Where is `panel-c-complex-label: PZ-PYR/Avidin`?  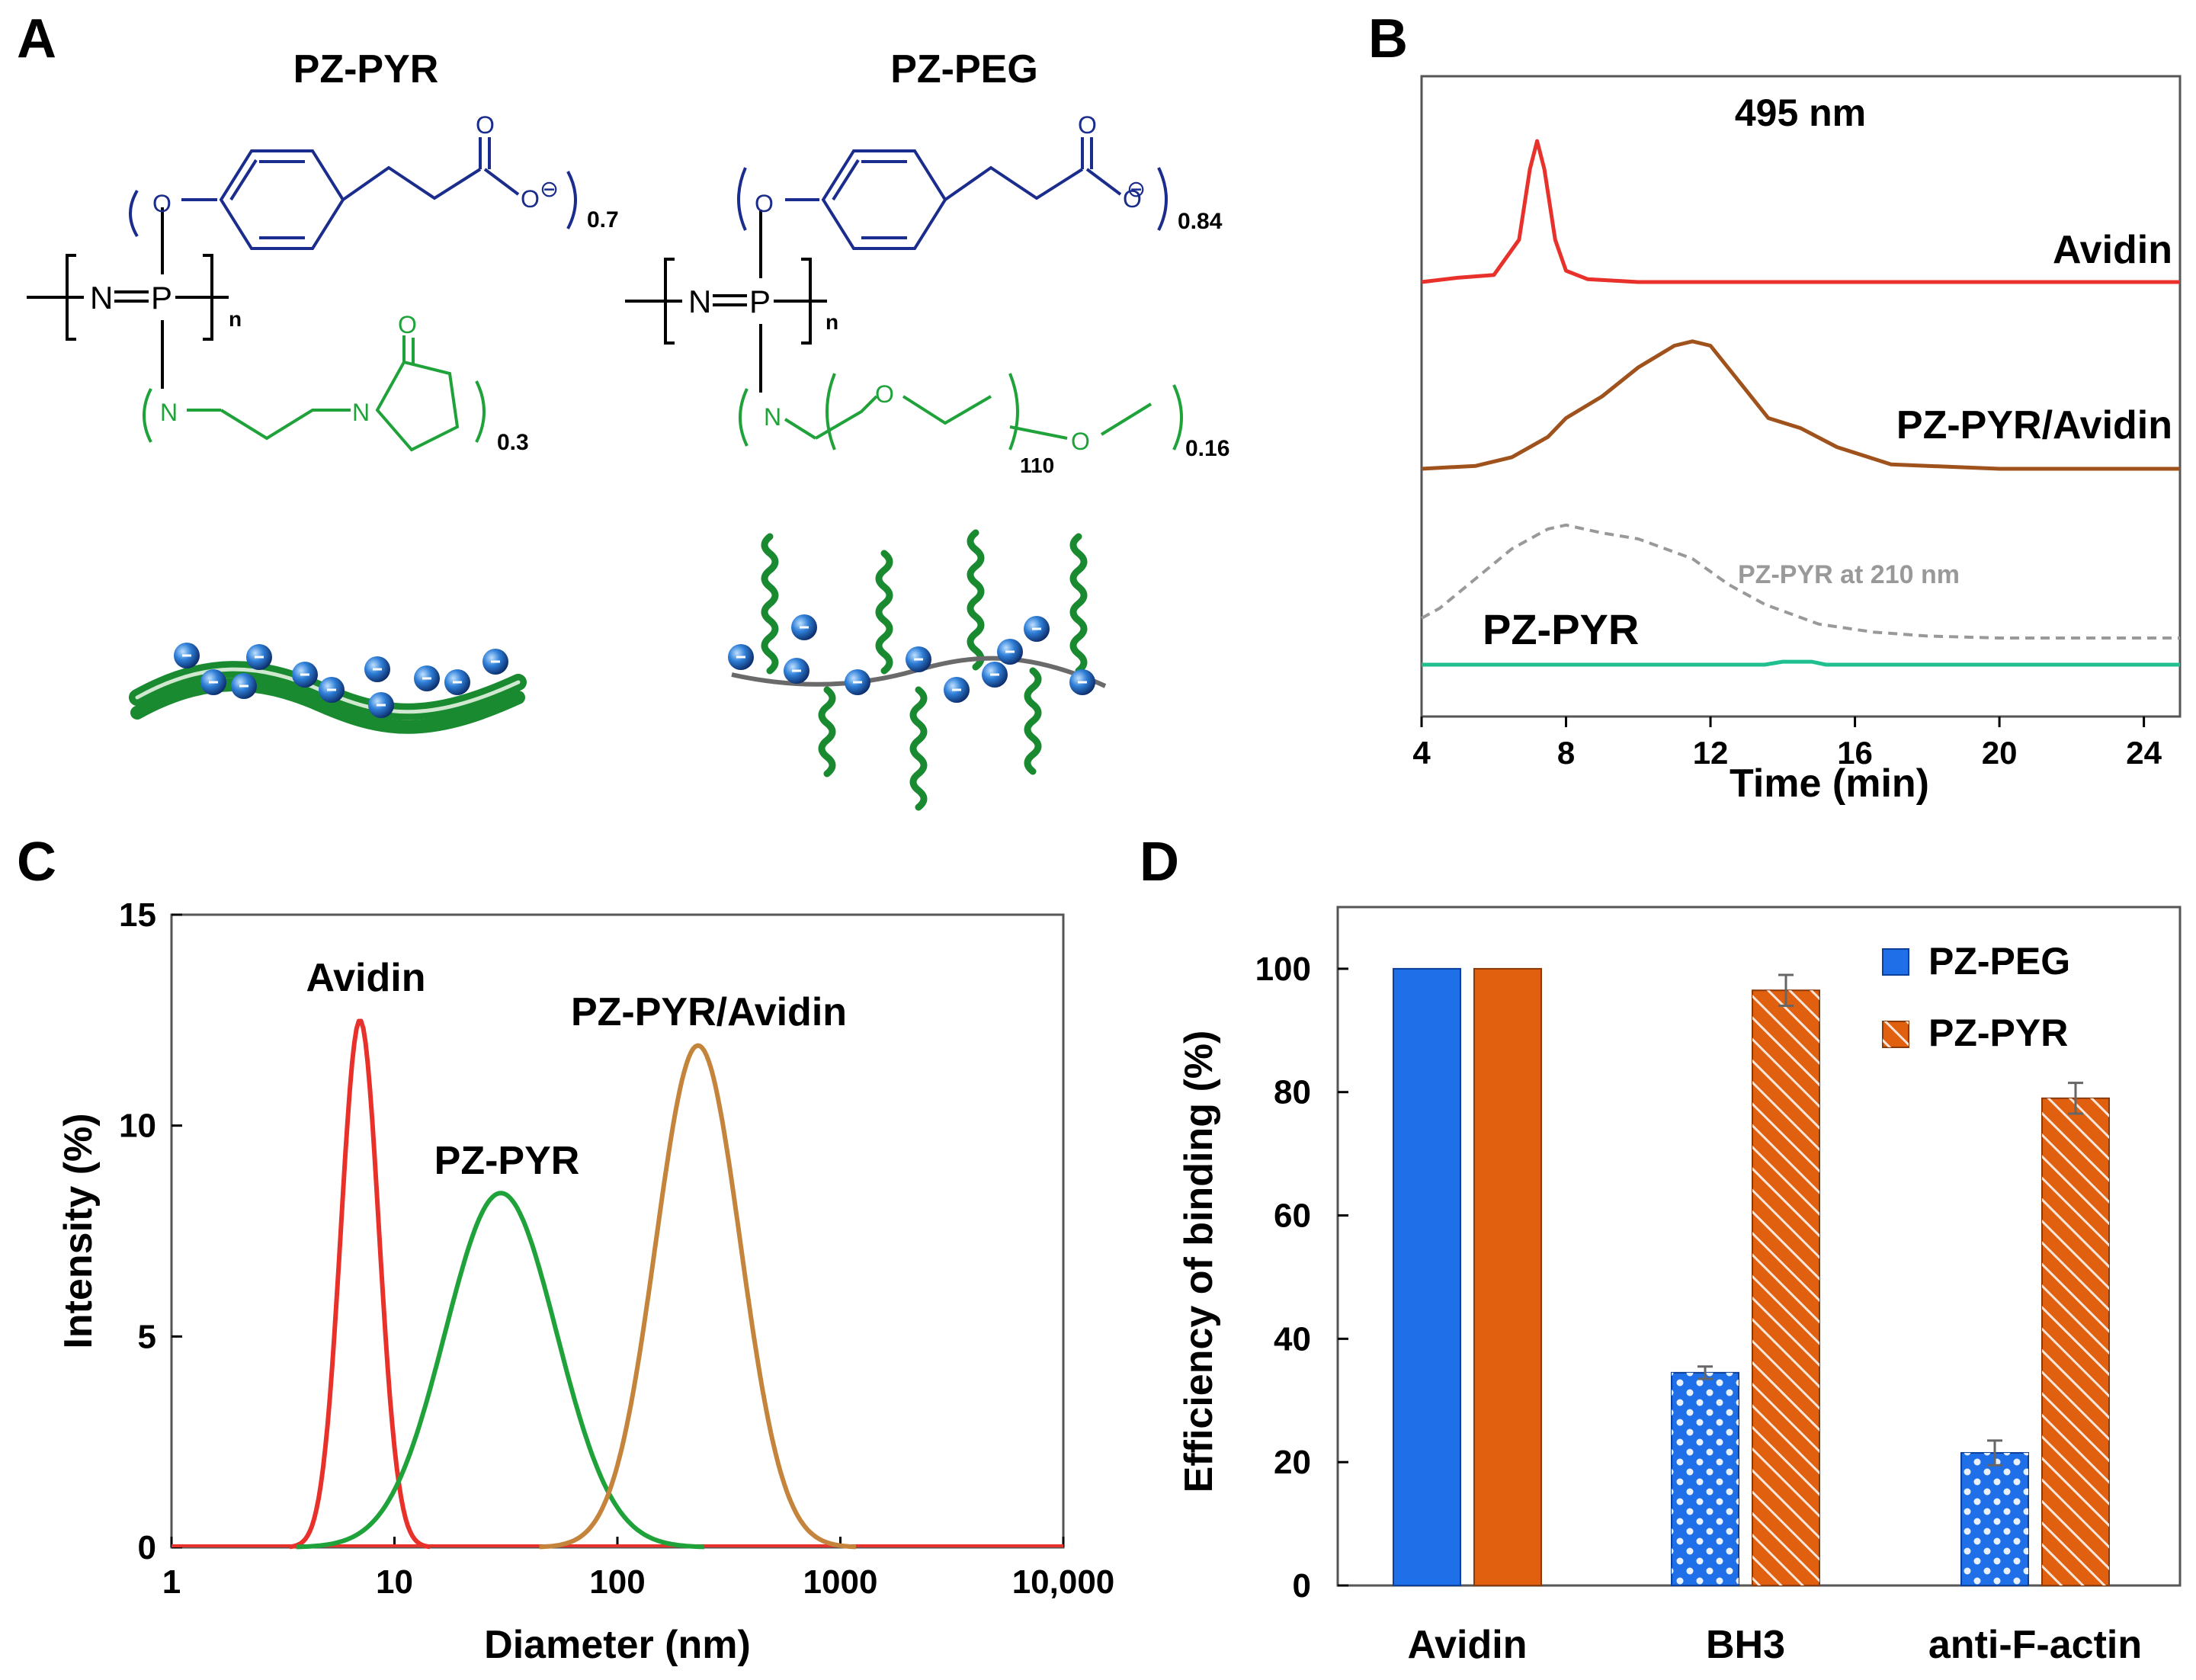
panel-c-complex-label: PZ-PYR/Avidin is located at coordinates (709, 1012).